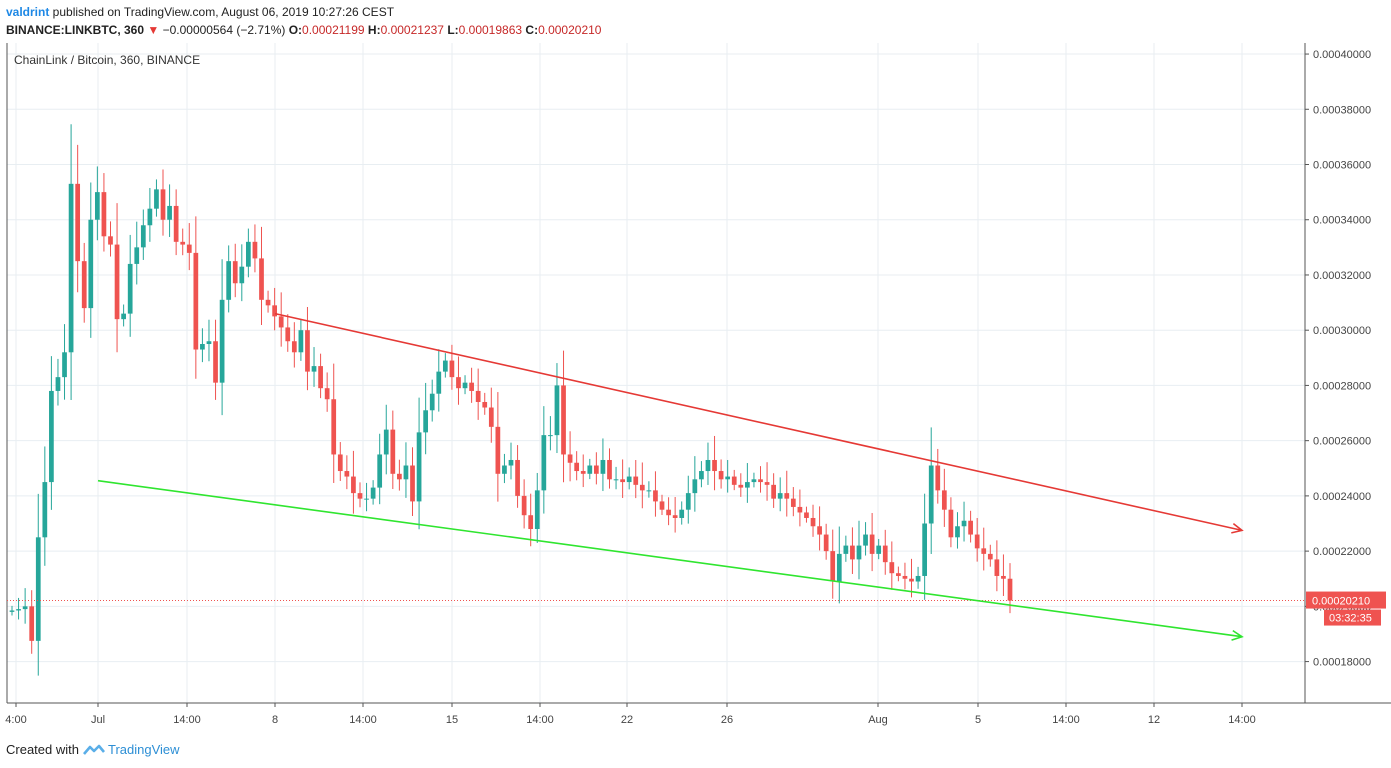  I want to click on last-price-badge-bg, so click(1346, 600).